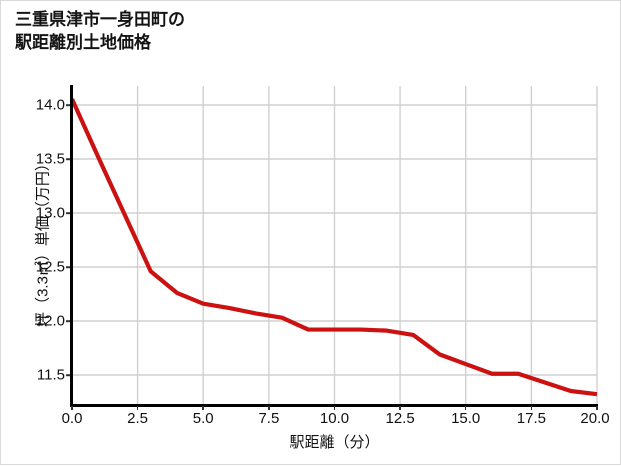  Describe the element at coordinates (43, 241) in the screenshot. I see `y-axis-title: 坪（3.3㎡）単価（万円）` at that location.